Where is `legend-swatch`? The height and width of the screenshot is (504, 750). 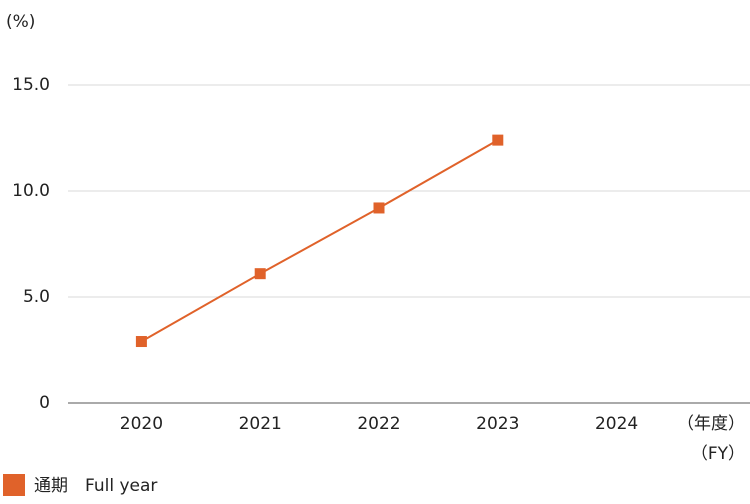 legend-swatch is located at coordinates (14, 485).